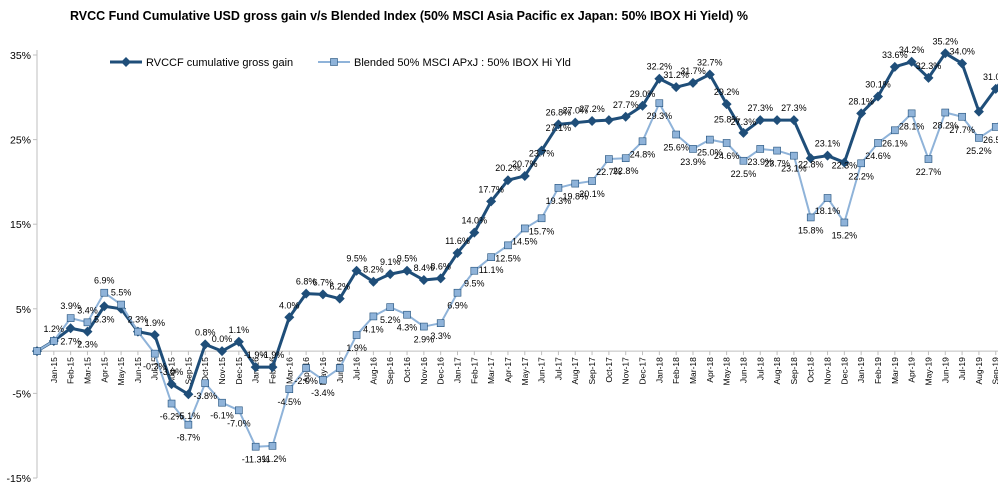 This screenshot has width=998, height=487. What do you see at coordinates (575, 197) in the screenshot?
I see `data-label: 19.8%` at bounding box center [575, 197].